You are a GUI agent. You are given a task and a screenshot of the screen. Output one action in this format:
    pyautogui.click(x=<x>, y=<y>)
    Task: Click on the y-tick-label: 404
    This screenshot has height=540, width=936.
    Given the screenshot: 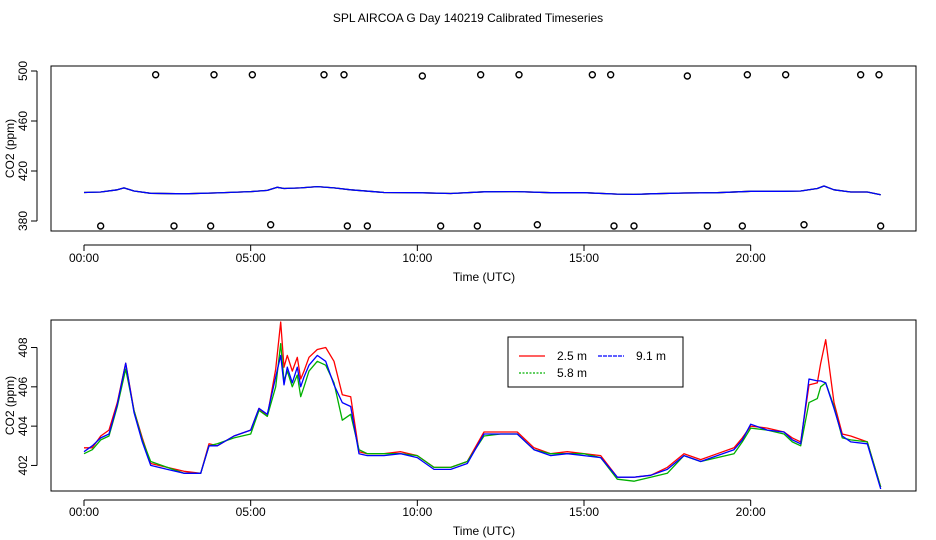 What is the action you would take?
    pyautogui.click(x=23, y=426)
    